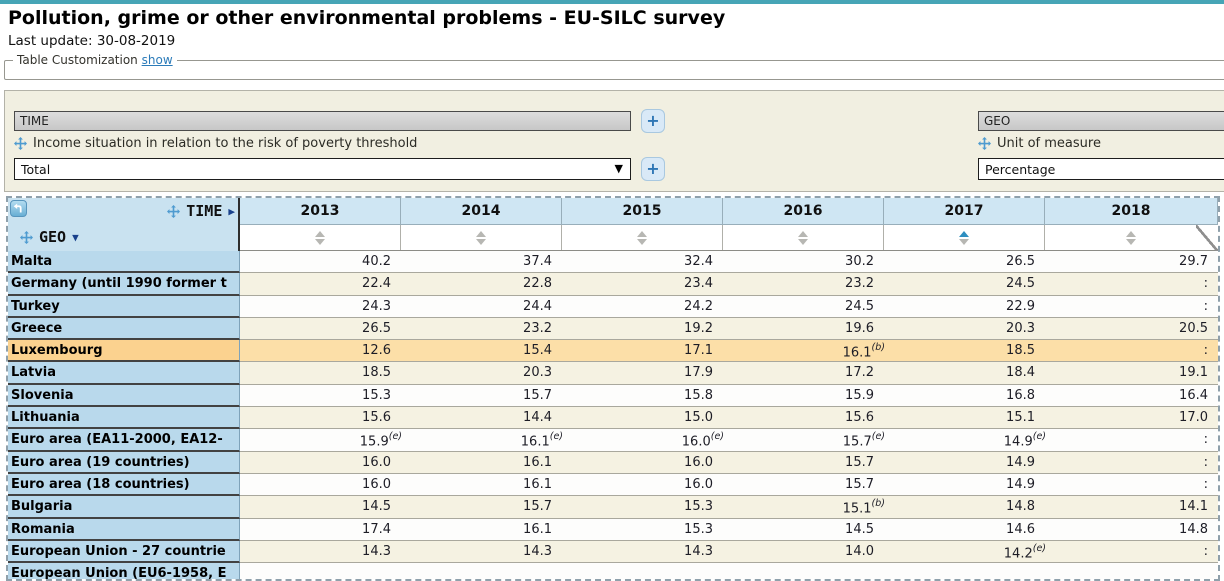 The image size is (1224, 581). What do you see at coordinates (124, 507) in the screenshot?
I see `row-header: Bulgaria` at bounding box center [124, 507].